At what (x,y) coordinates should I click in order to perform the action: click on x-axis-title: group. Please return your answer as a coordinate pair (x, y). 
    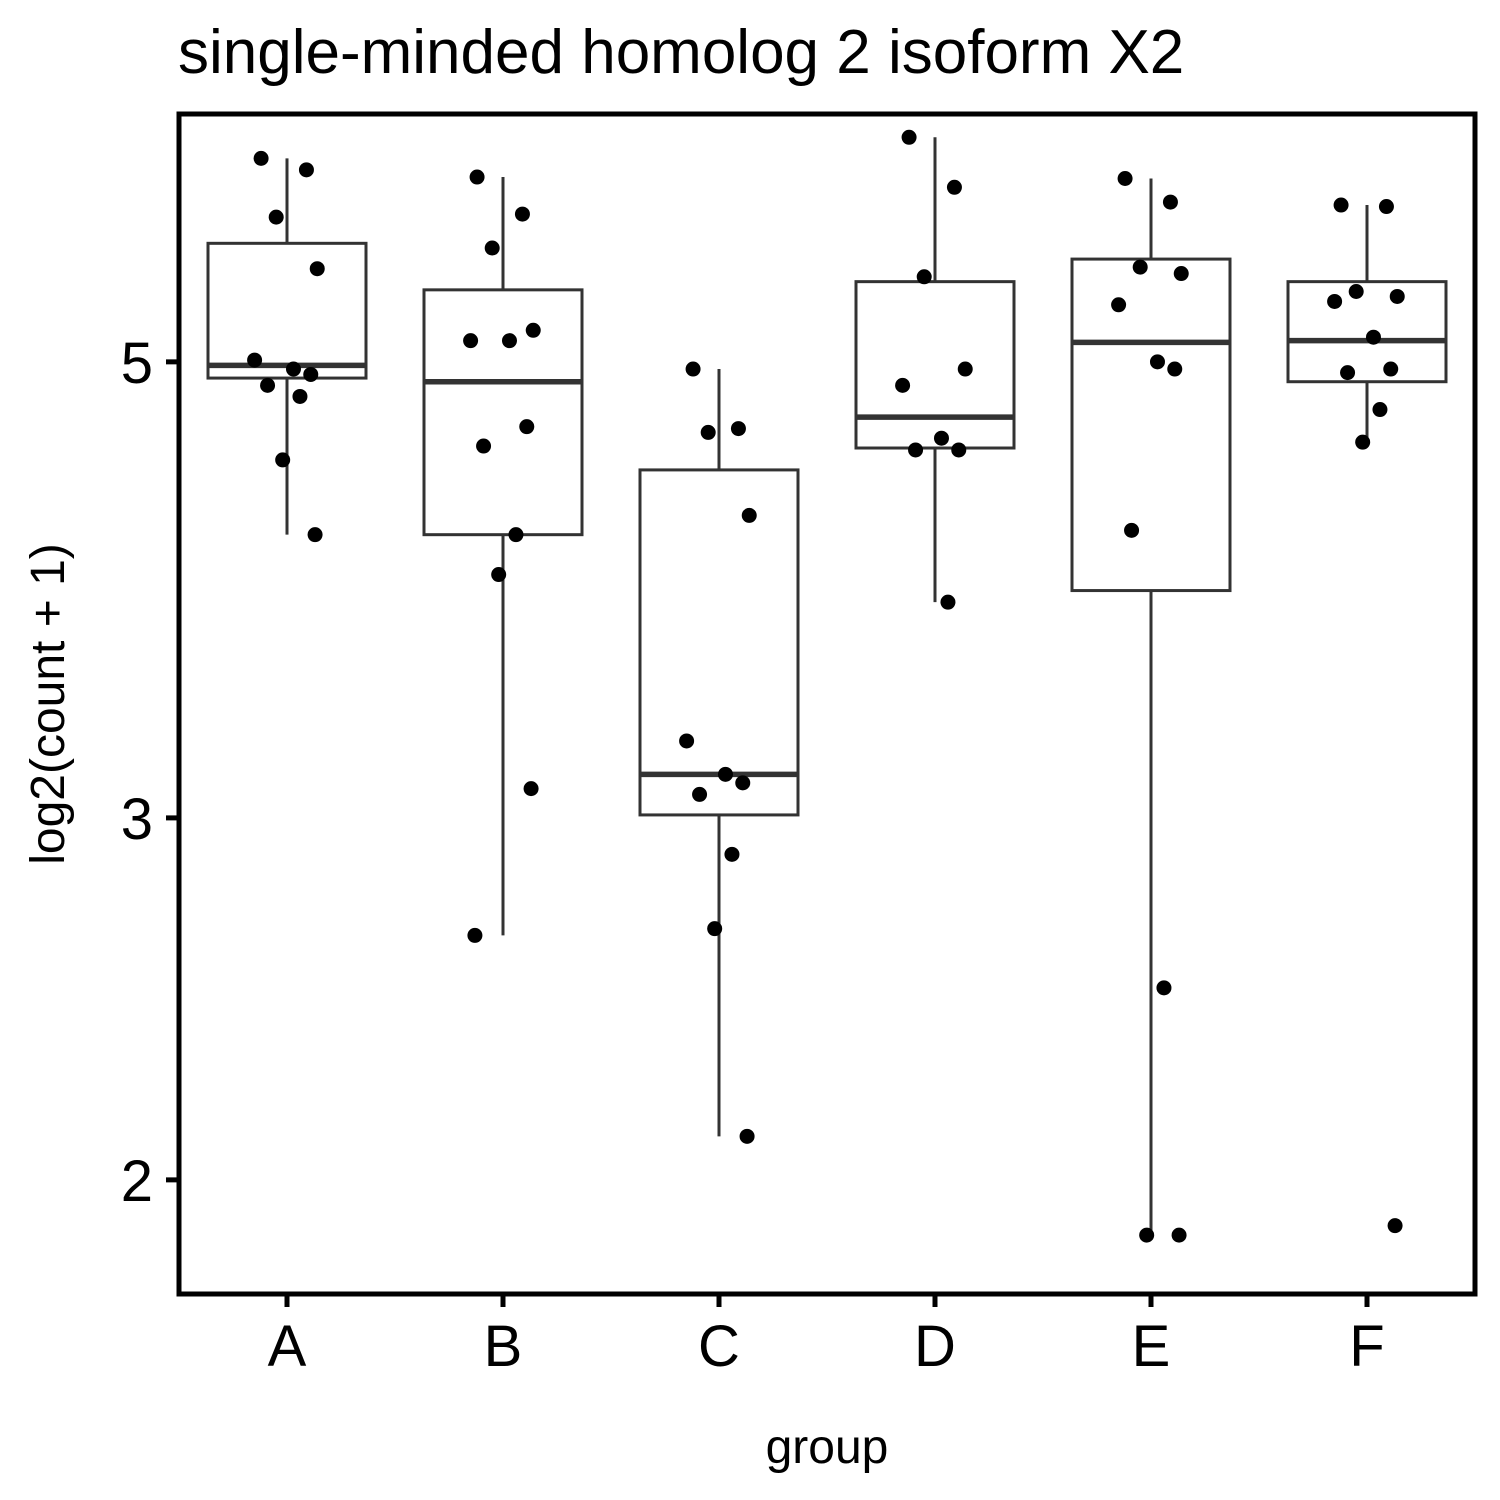
    Looking at the image, I should click on (827, 1447).